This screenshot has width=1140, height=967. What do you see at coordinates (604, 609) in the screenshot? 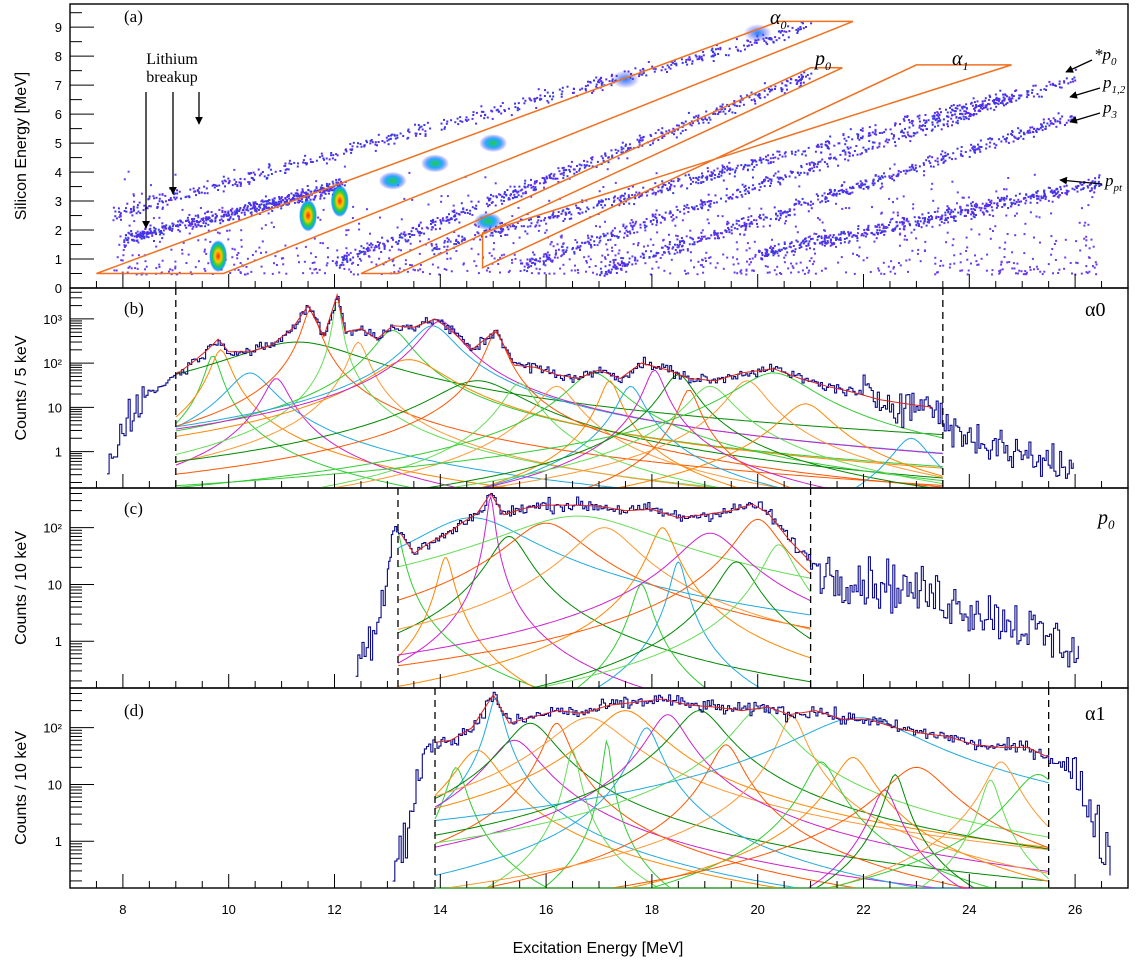
I see `fit-component` at bounding box center [604, 609].